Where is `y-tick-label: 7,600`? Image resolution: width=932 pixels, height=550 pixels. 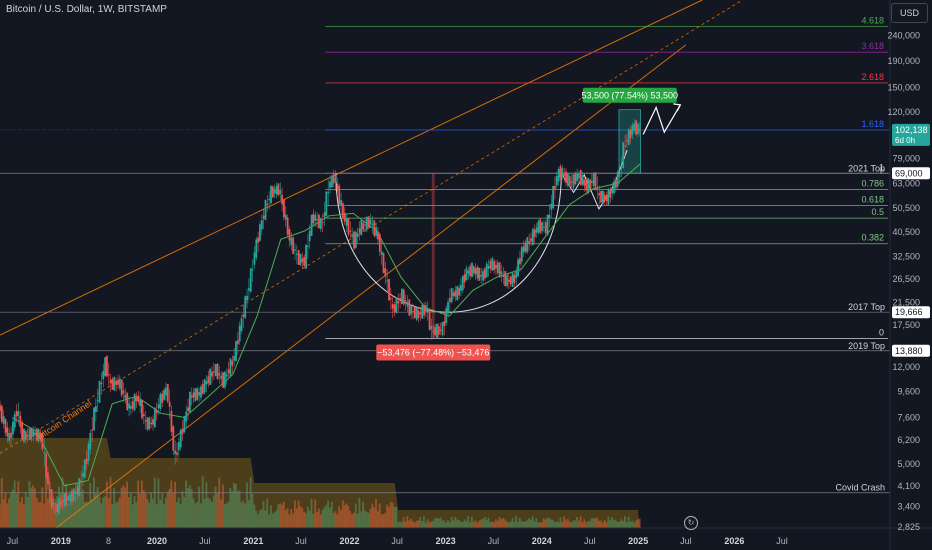 y-tick-label: 7,600 is located at coordinates (908, 417).